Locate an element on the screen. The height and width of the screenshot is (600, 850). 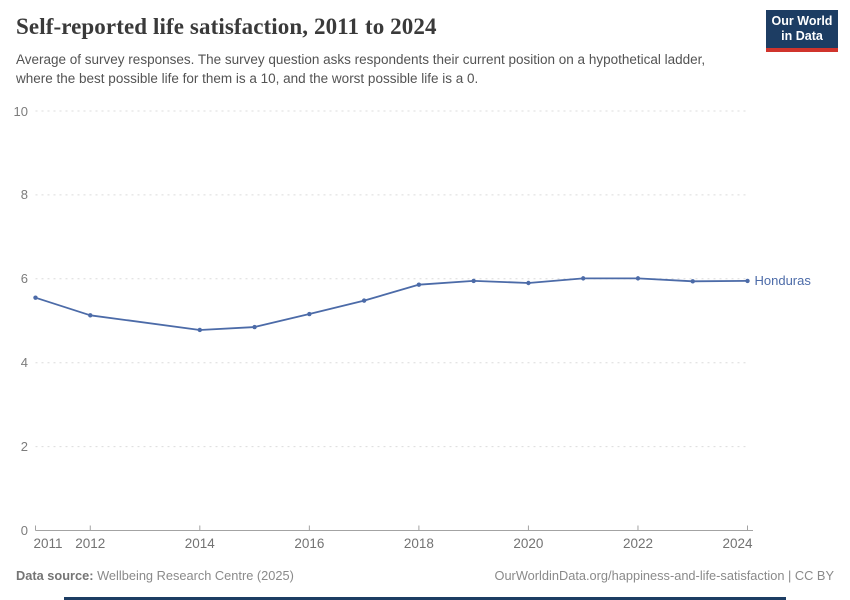
series-label-honduras: Honduras is located at coordinates (782, 280).